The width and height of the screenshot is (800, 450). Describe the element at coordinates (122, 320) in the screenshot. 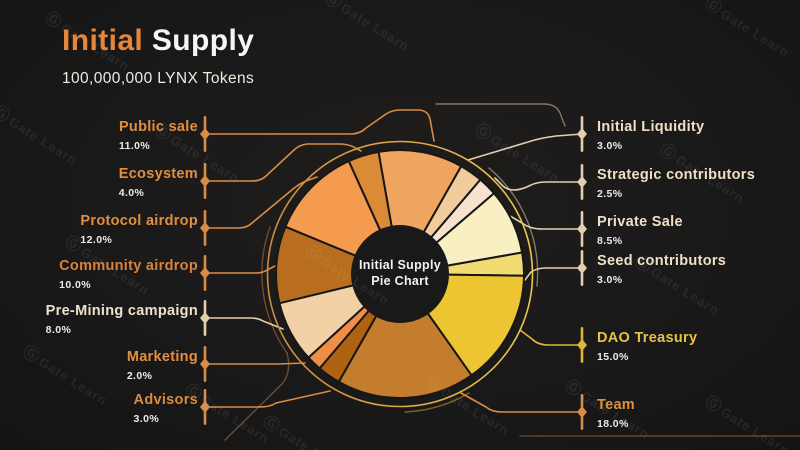

I see `slice-label-row-pre-mining-campaign: Pre-Mining campaign 8.0%` at that location.